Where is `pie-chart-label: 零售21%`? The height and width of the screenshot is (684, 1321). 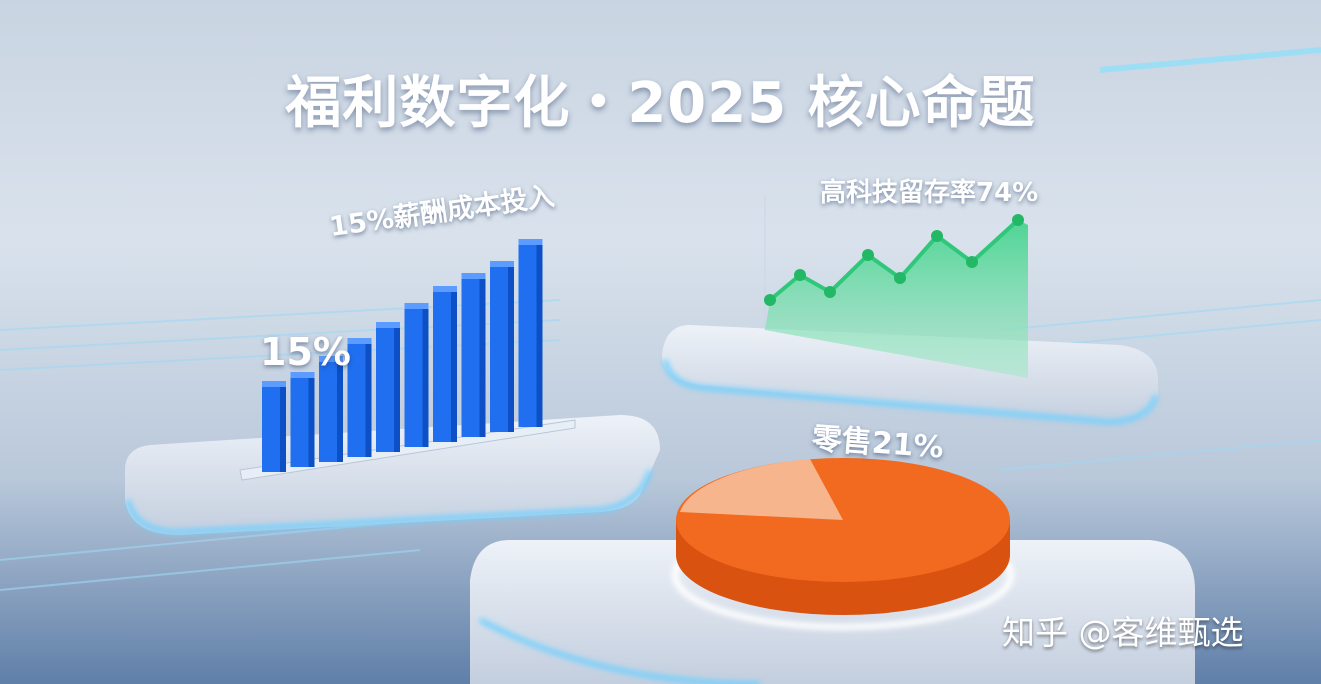 pie-chart-label: 零售21% is located at coordinates (877, 443).